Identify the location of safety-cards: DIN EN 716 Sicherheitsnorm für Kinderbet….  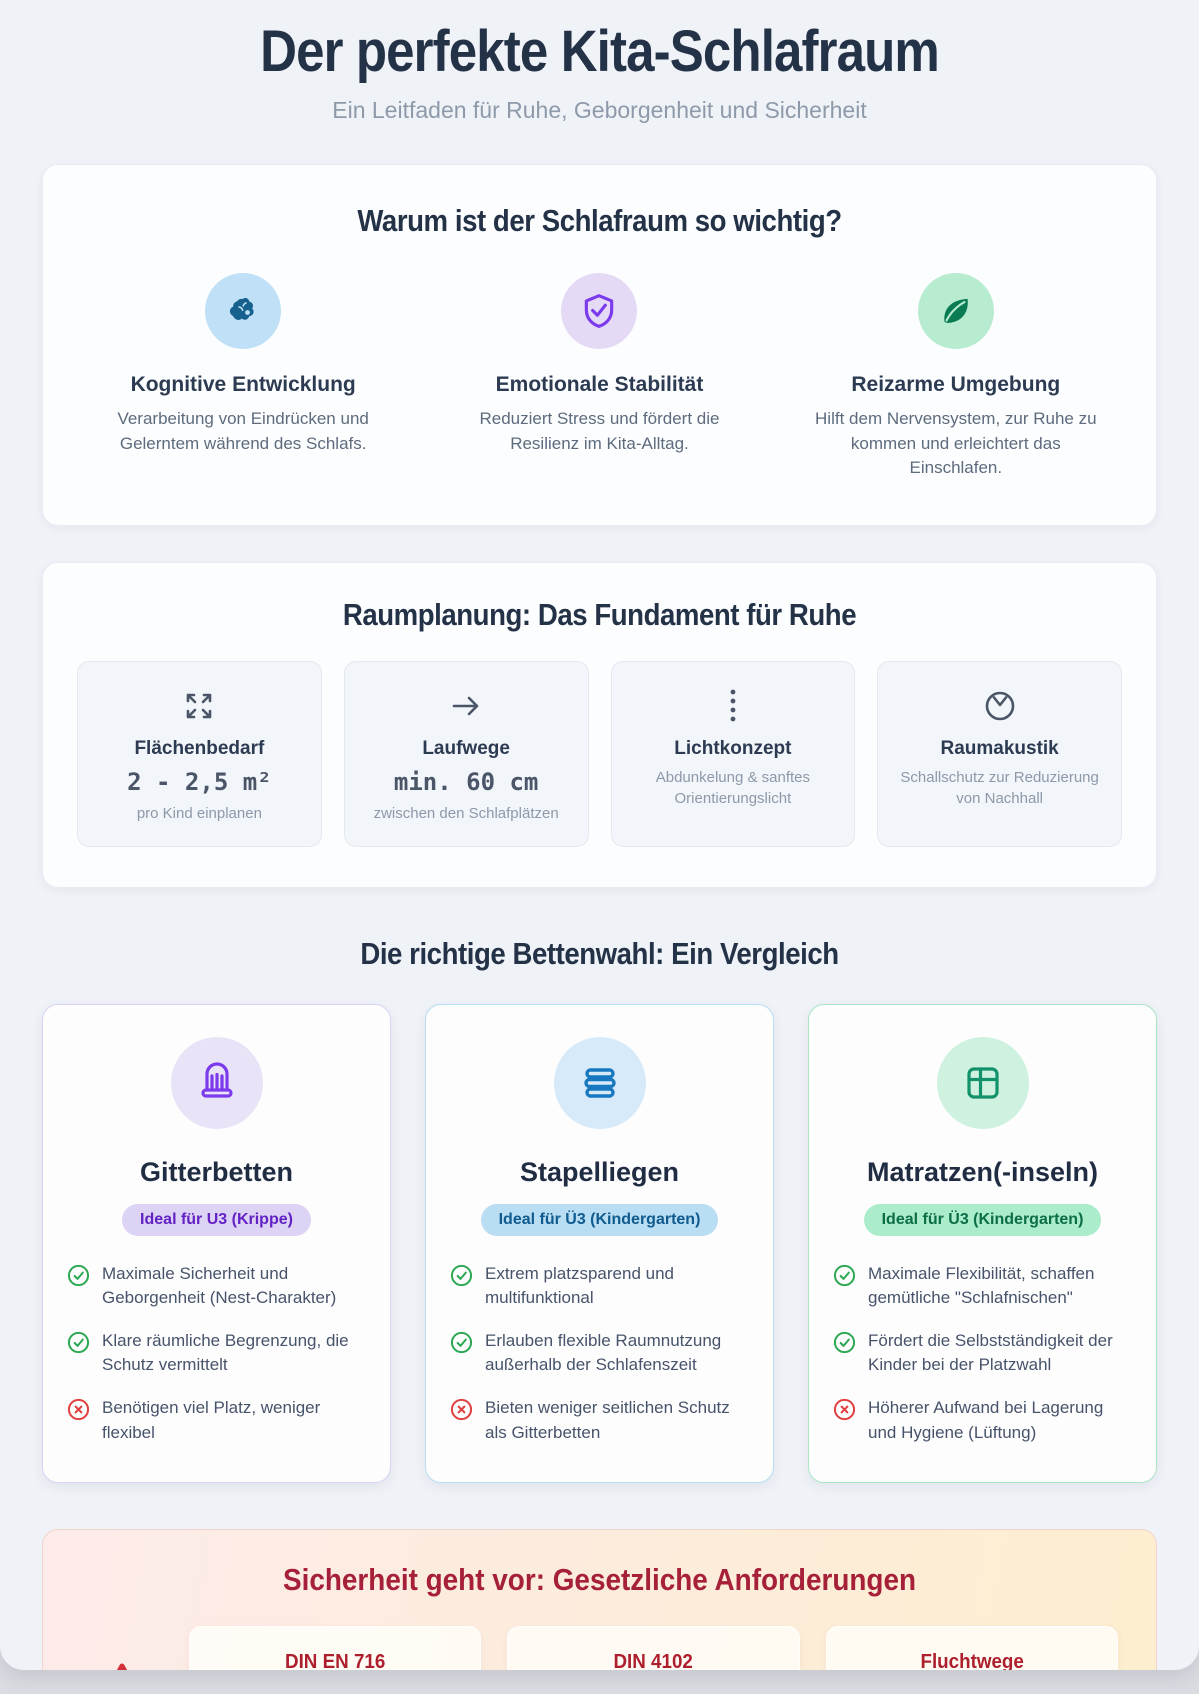
(599, 1647).